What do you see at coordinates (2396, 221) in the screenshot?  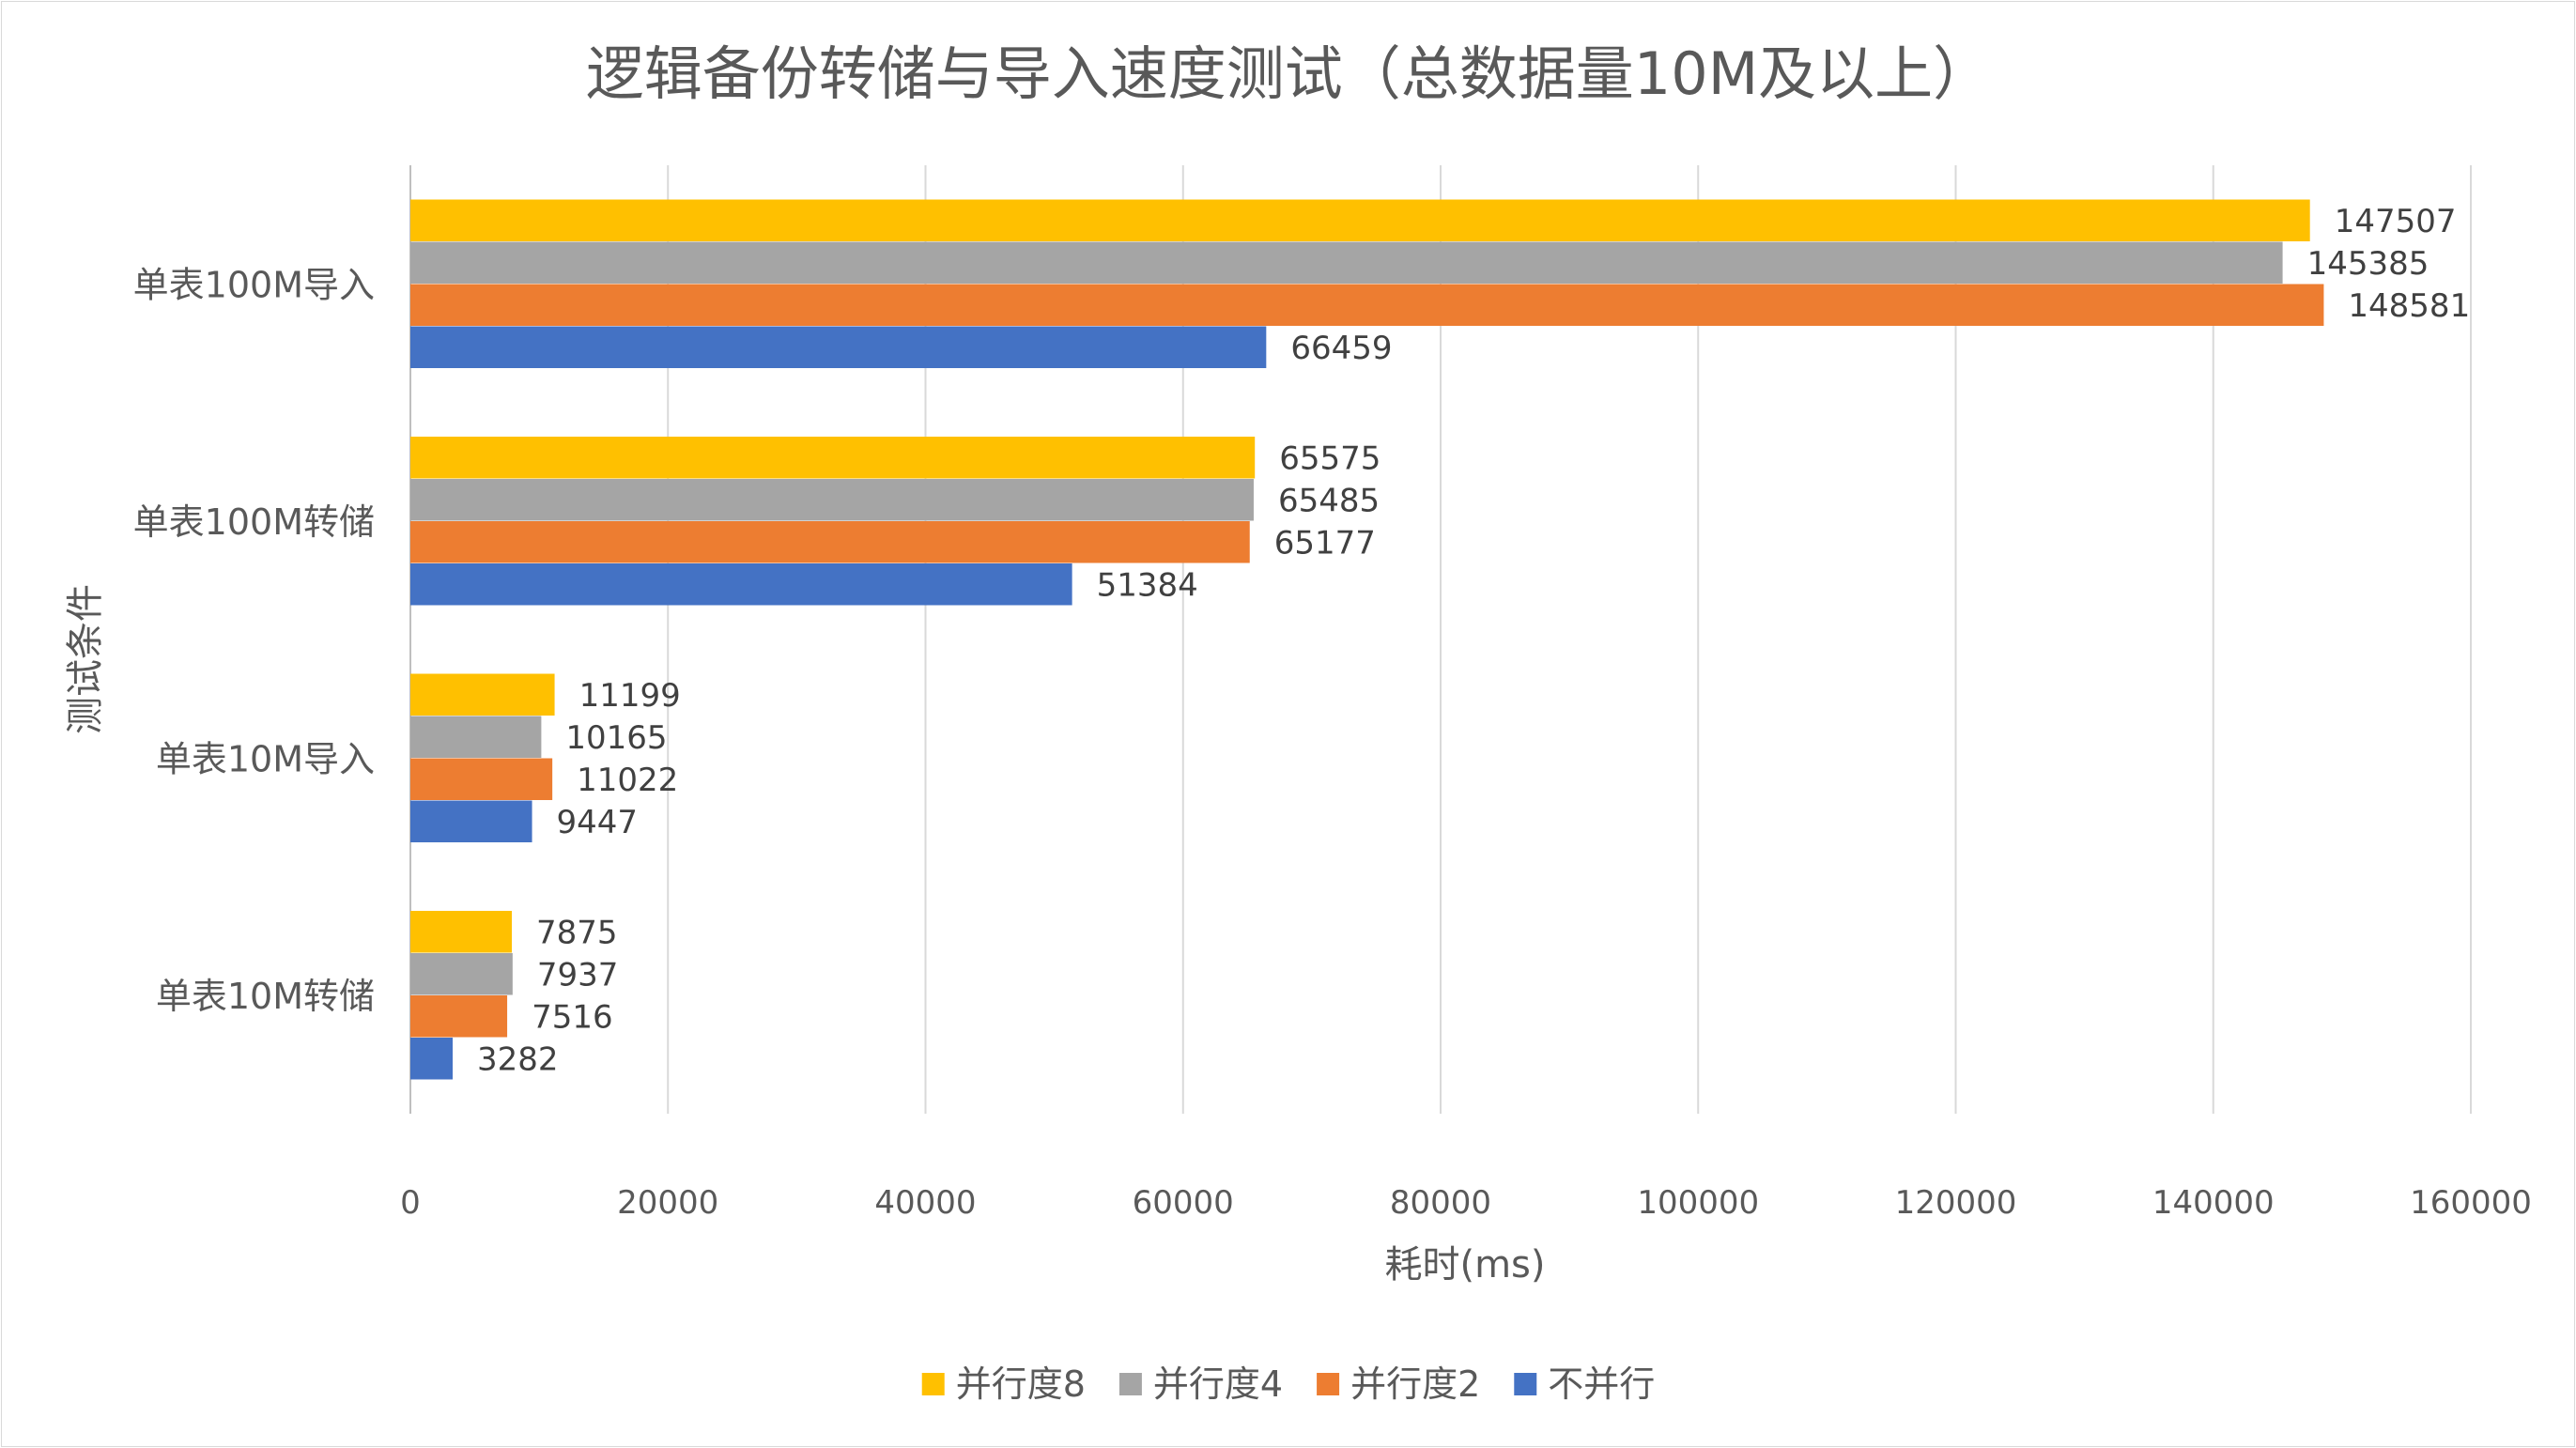 I see `data-label: 147507` at bounding box center [2396, 221].